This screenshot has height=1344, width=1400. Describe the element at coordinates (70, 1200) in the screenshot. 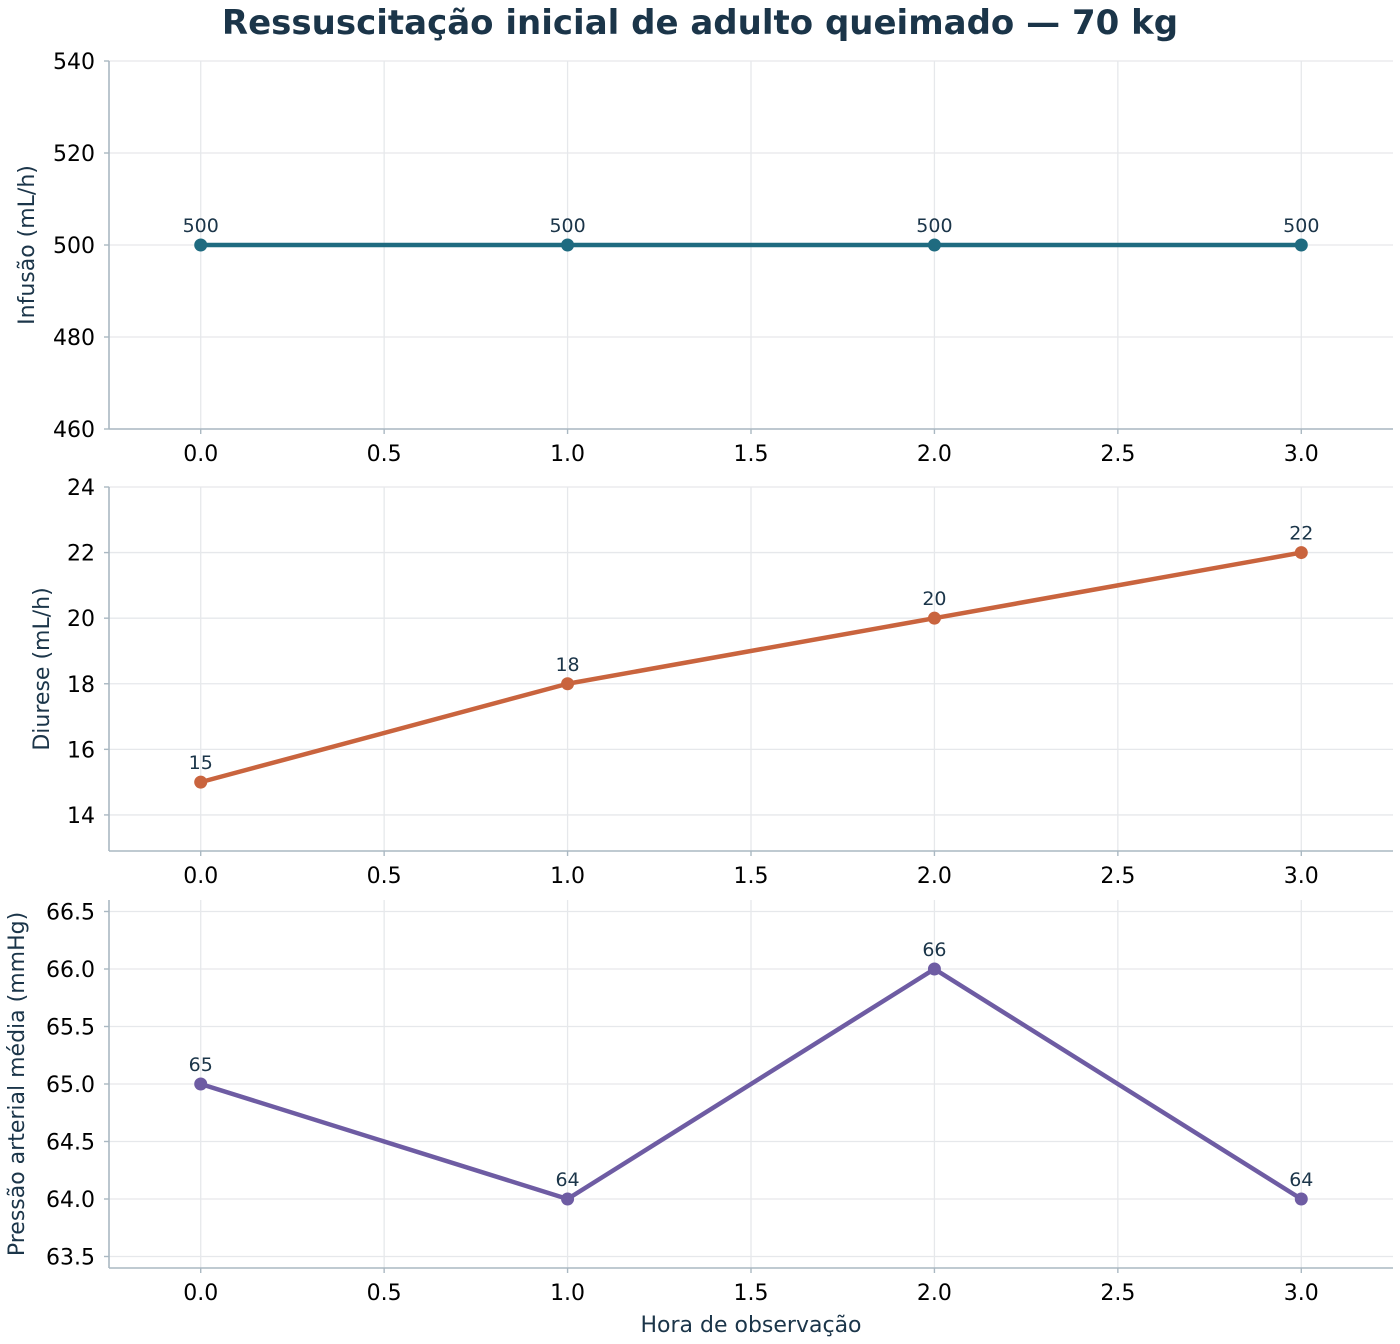

I see `y-tick-label: 64.0` at that location.